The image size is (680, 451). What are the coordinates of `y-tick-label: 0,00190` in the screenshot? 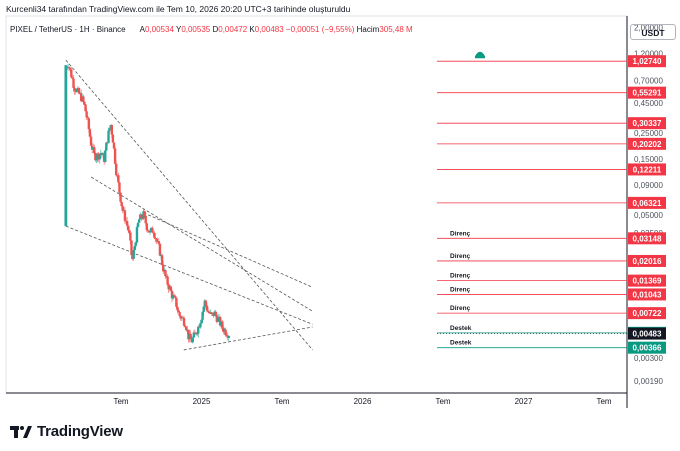 It's located at (648, 381).